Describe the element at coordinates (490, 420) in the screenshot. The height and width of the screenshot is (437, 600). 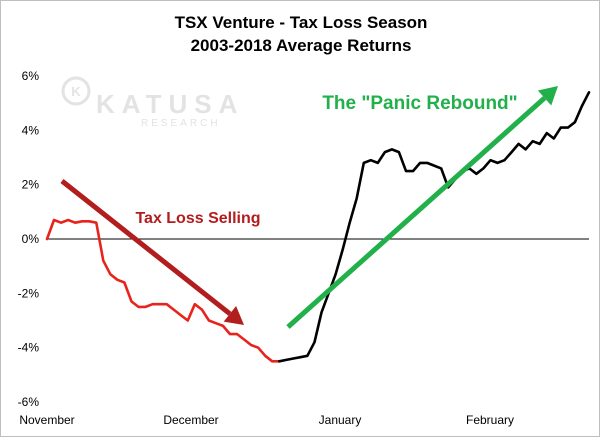
I see `x-tick-label-february: February` at that location.